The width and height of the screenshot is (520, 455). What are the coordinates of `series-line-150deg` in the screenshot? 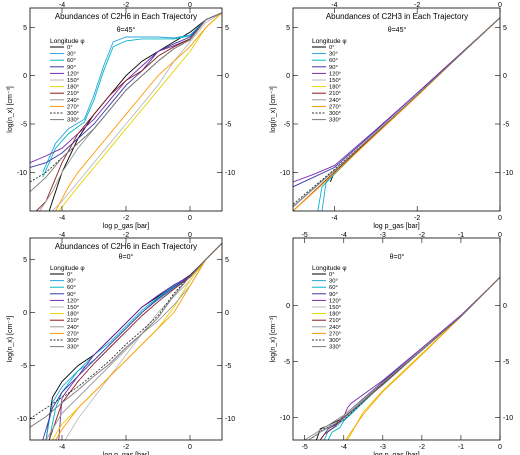 It's located at (137, 111).